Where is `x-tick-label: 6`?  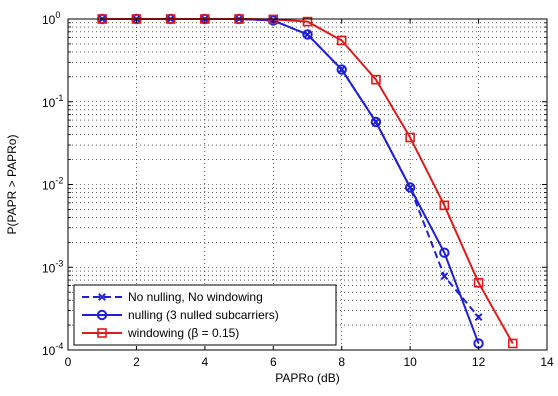
x-tick-label: 6 is located at coordinates (273, 362).